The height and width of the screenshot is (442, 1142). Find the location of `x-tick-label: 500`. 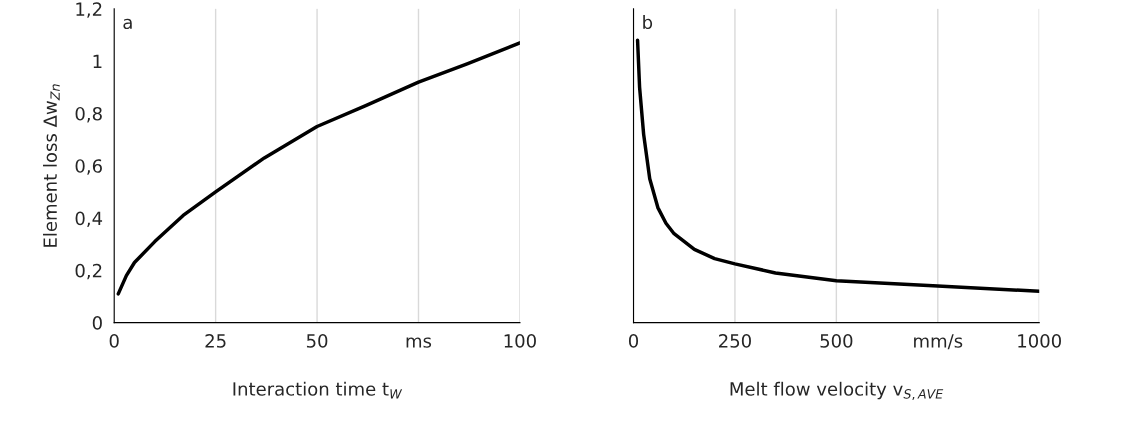

x-tick-label: 500 is located at coordinates (836, 341).